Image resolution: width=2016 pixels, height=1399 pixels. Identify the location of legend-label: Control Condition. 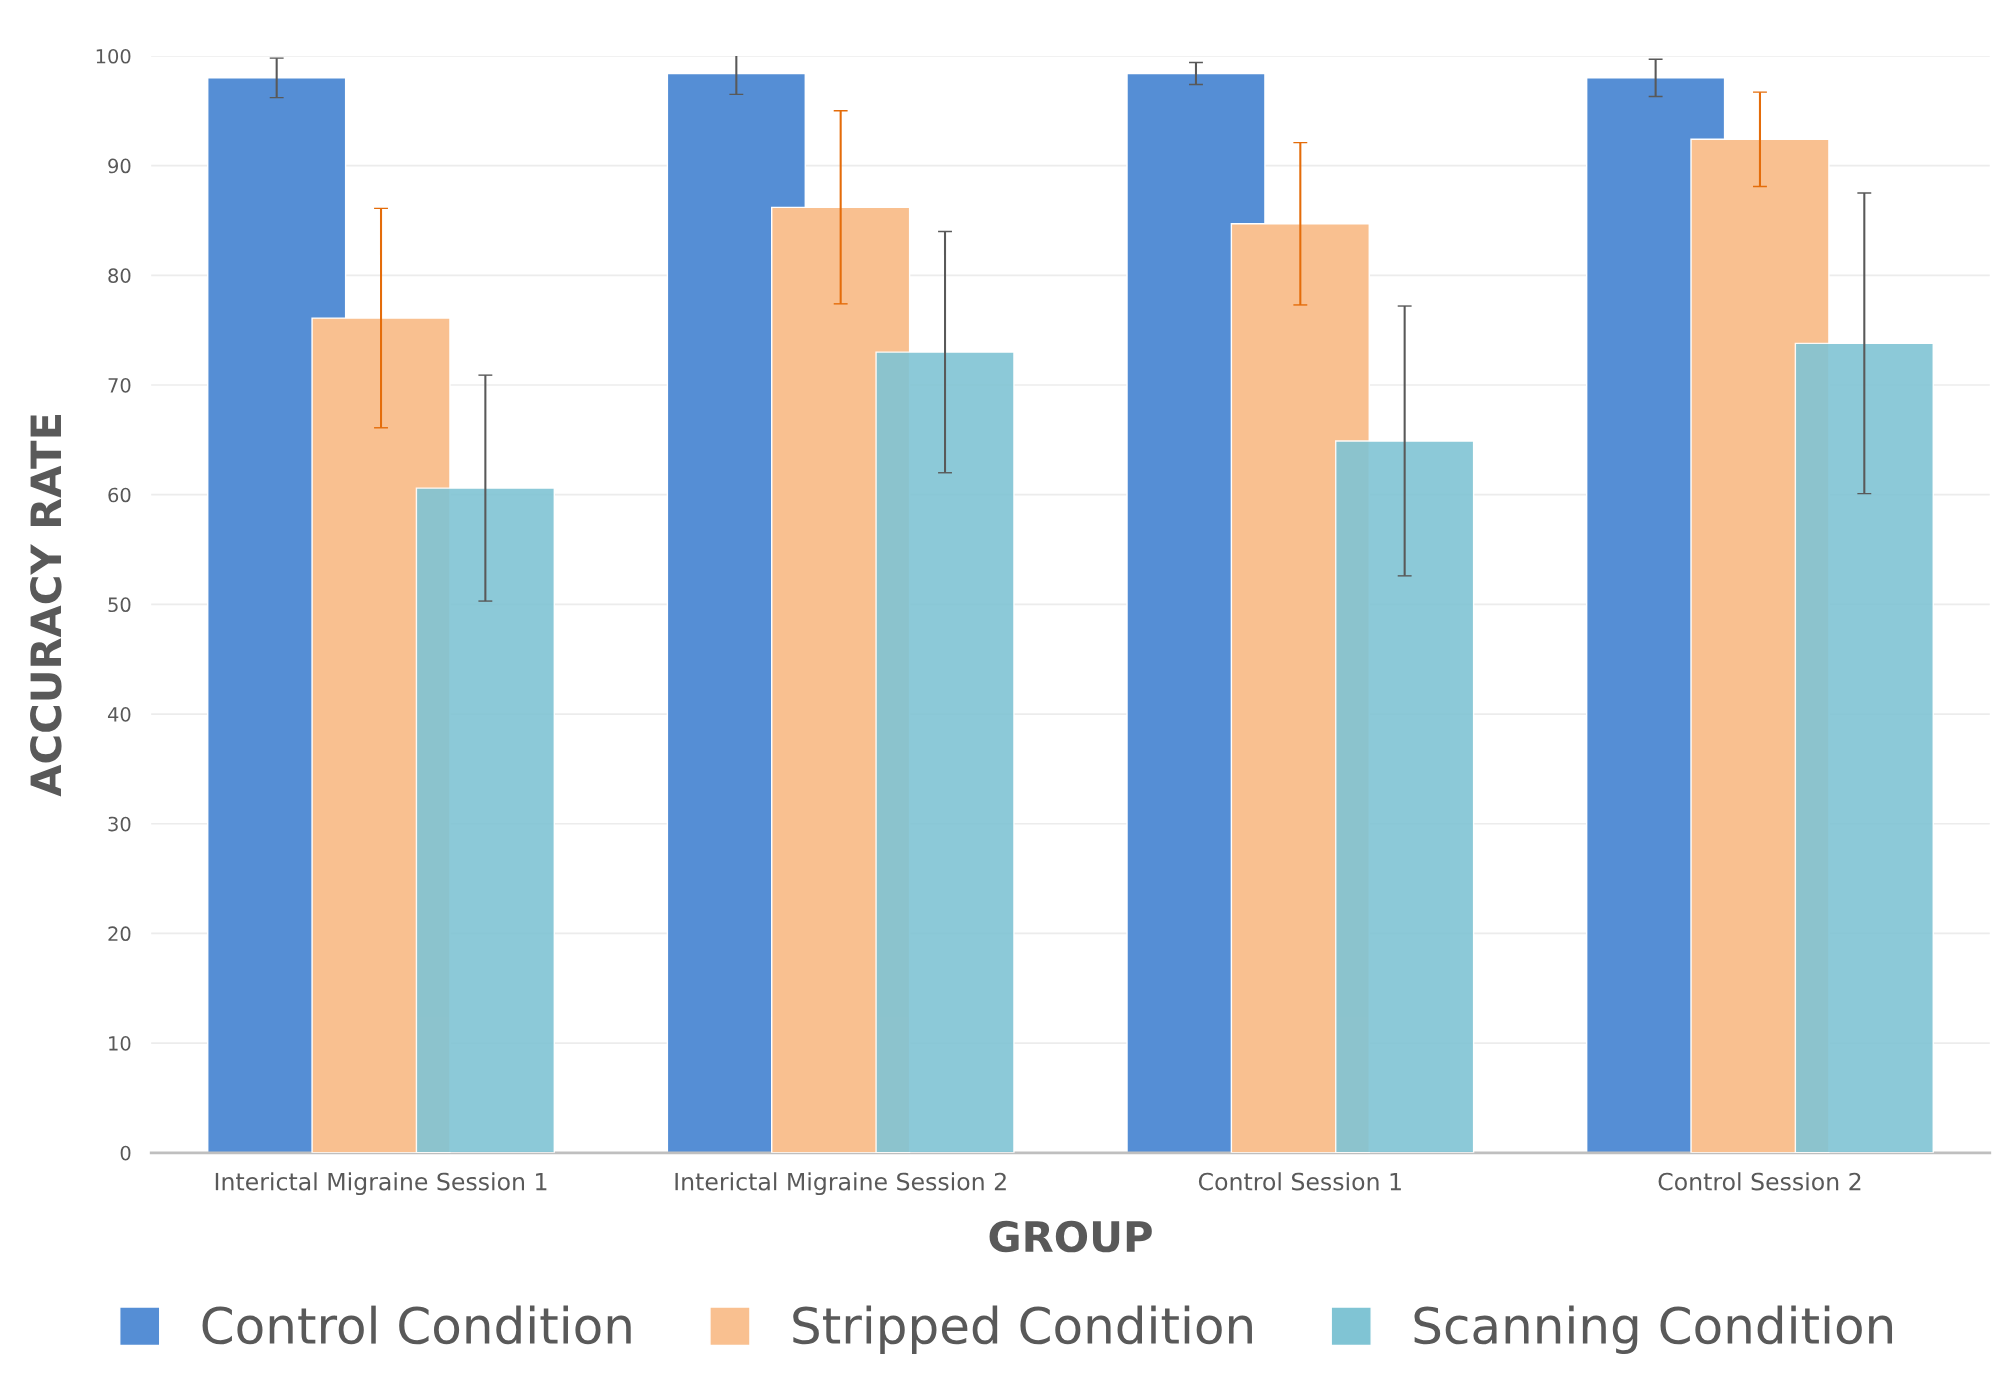
(416, 1325).